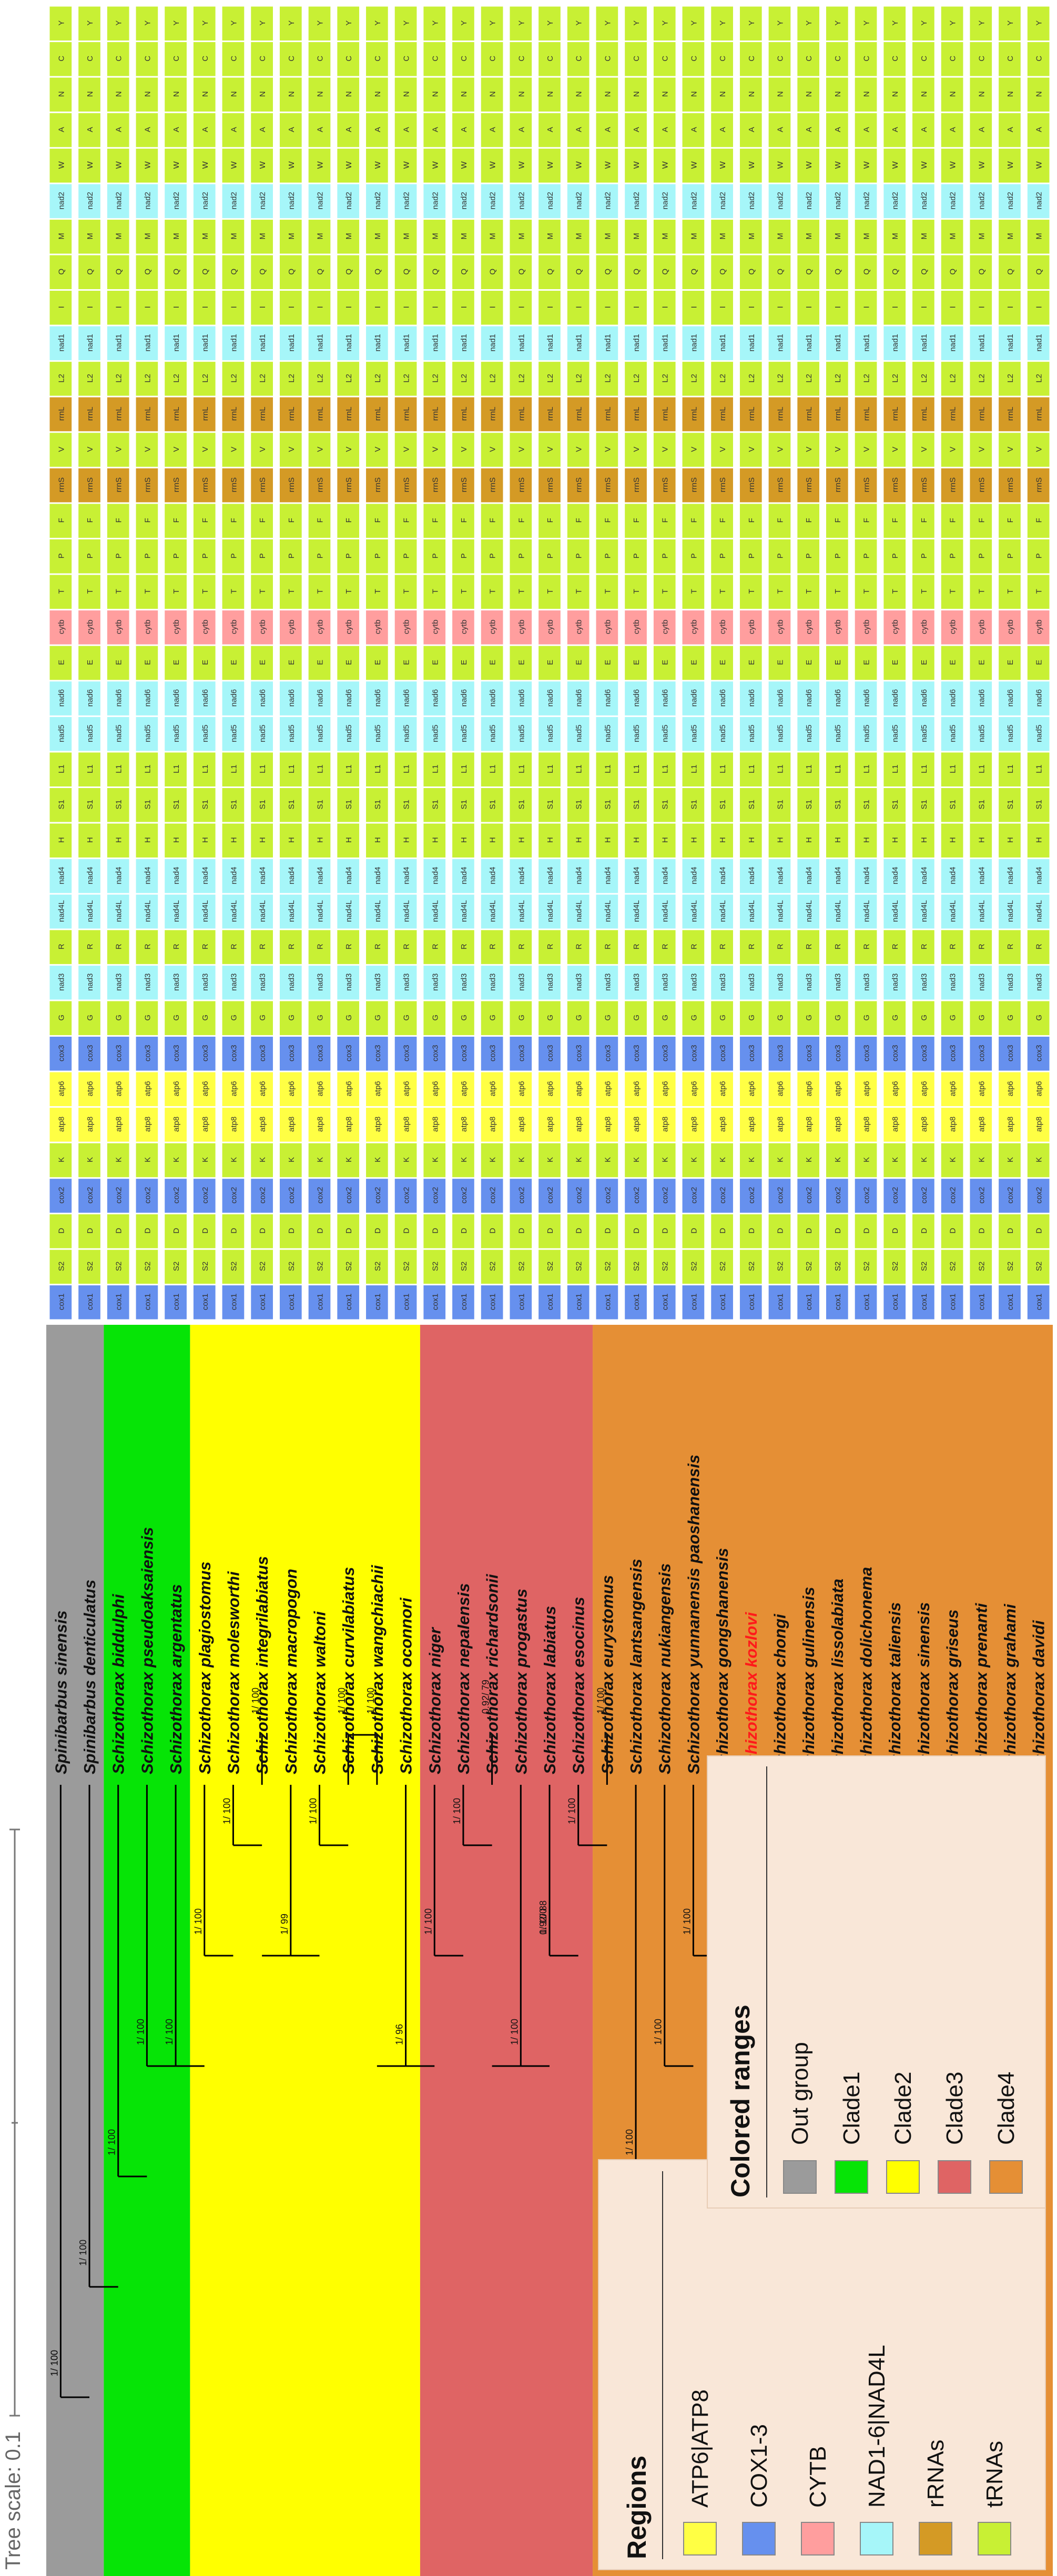  Describe the element at coordinates (953, 520) in the screenshot. I see `gene-label: F` at that location.